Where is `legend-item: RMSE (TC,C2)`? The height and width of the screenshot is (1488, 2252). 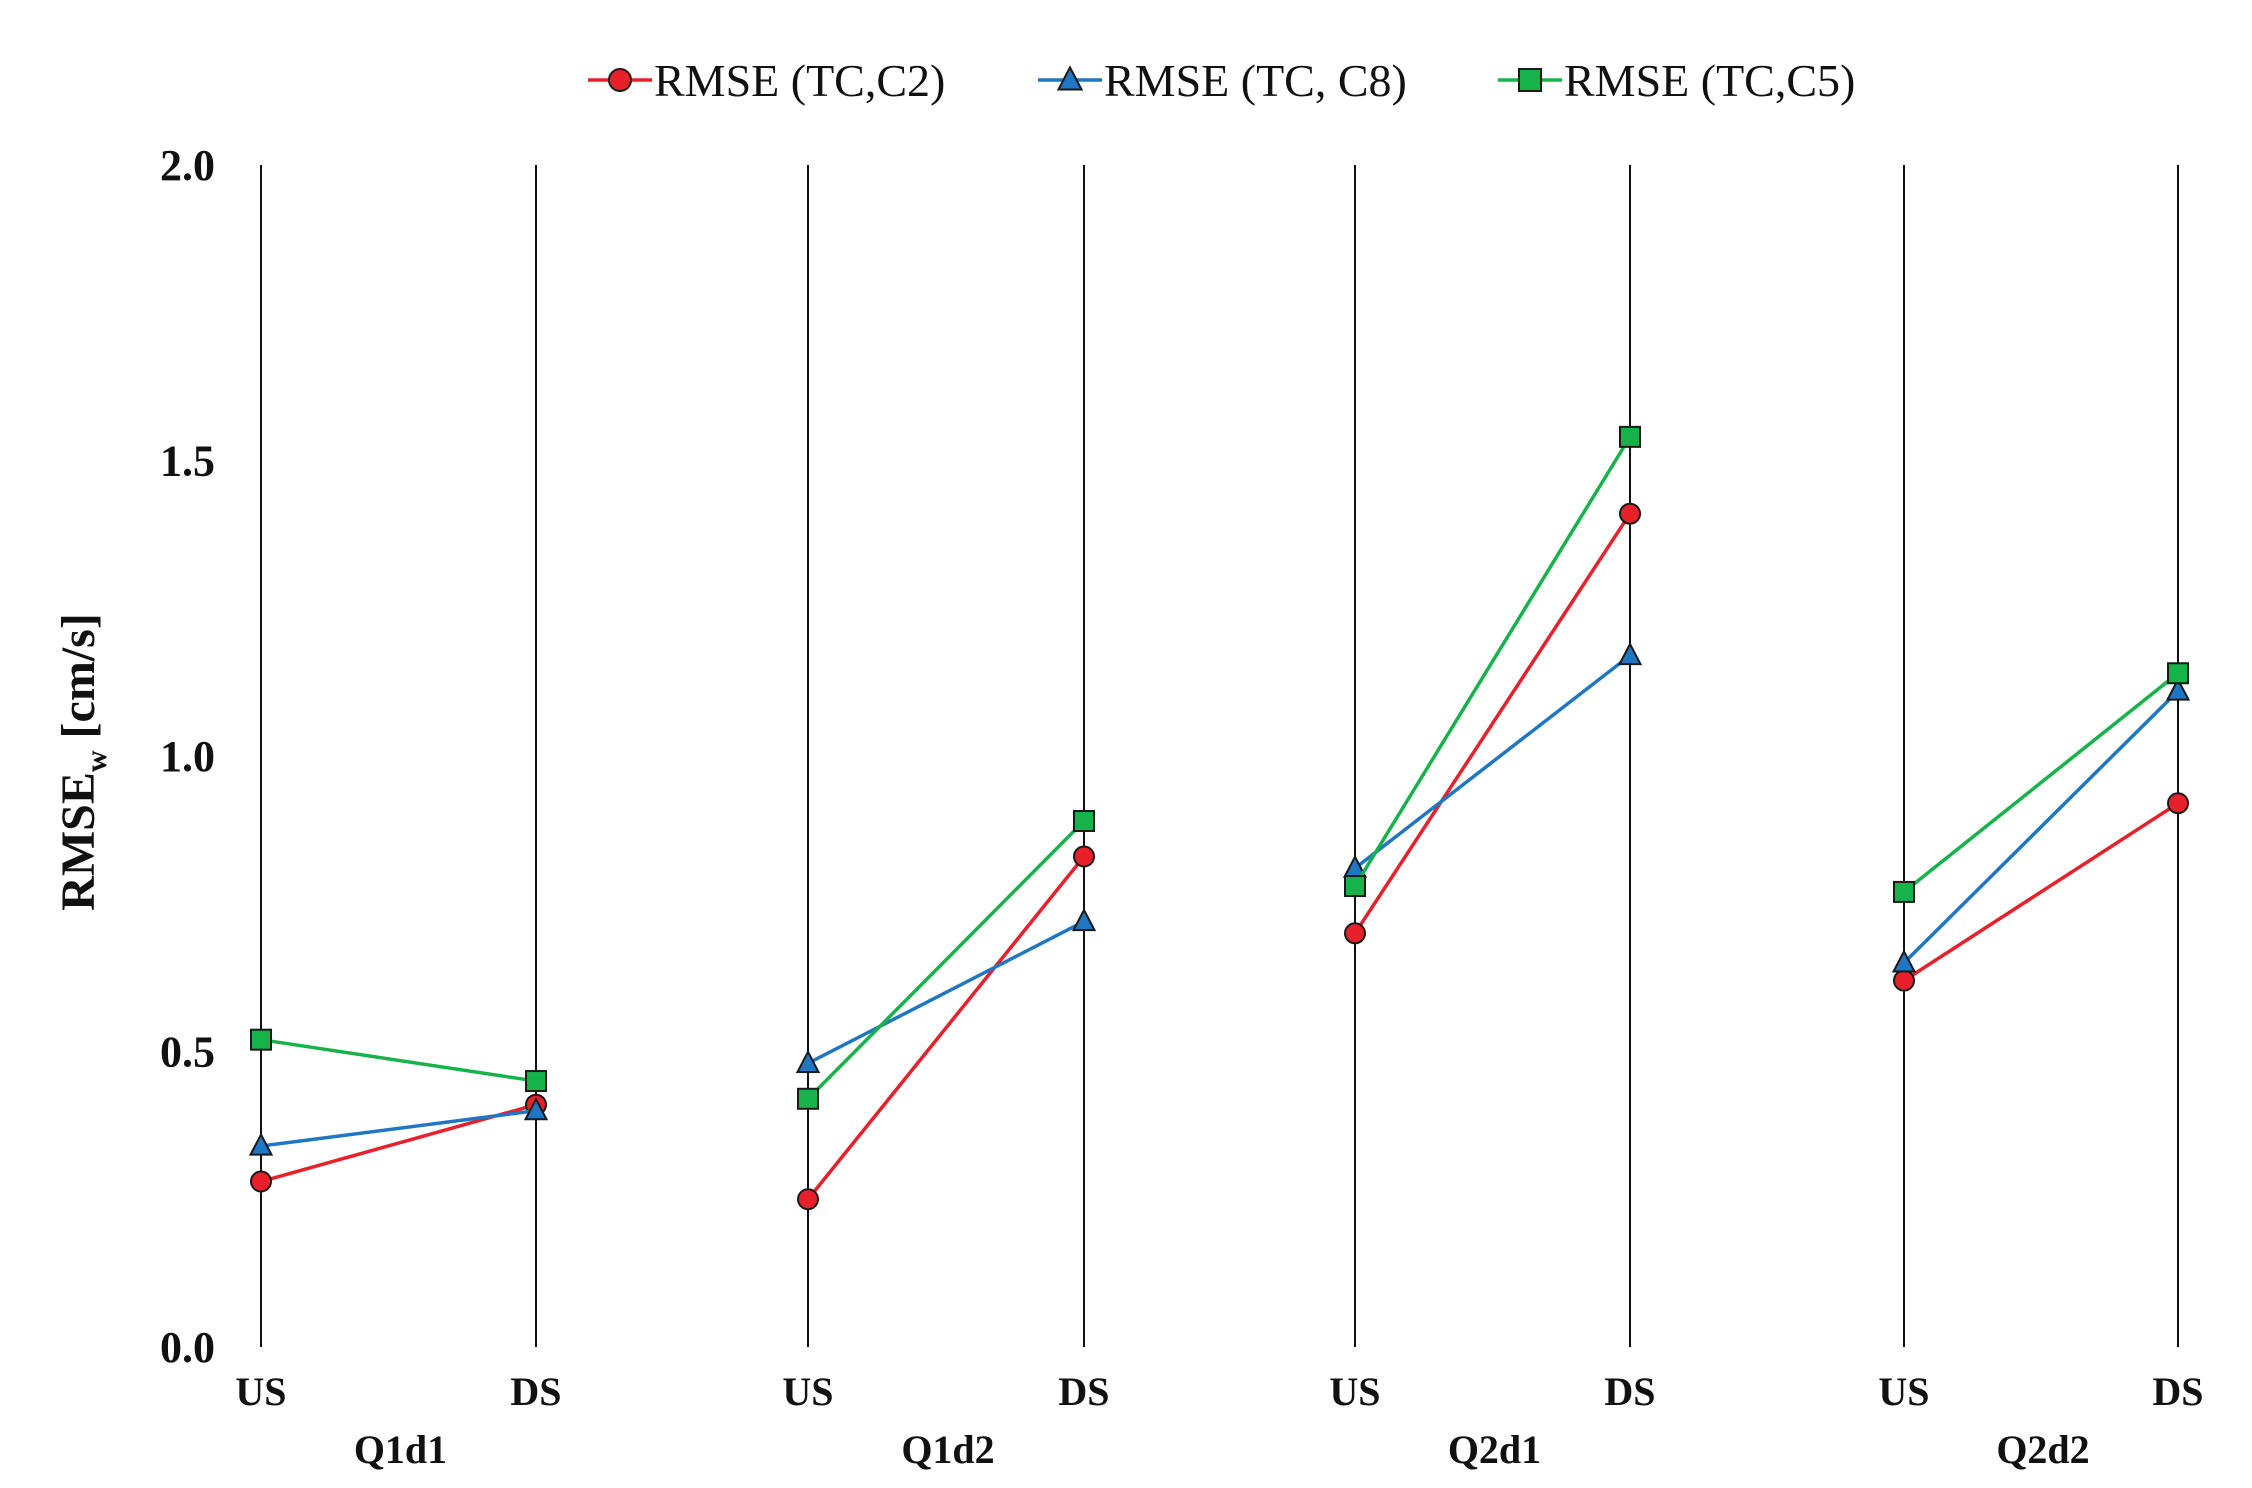 legend-item: RMSE (TC,C2) is located at coordinates (766, 80).